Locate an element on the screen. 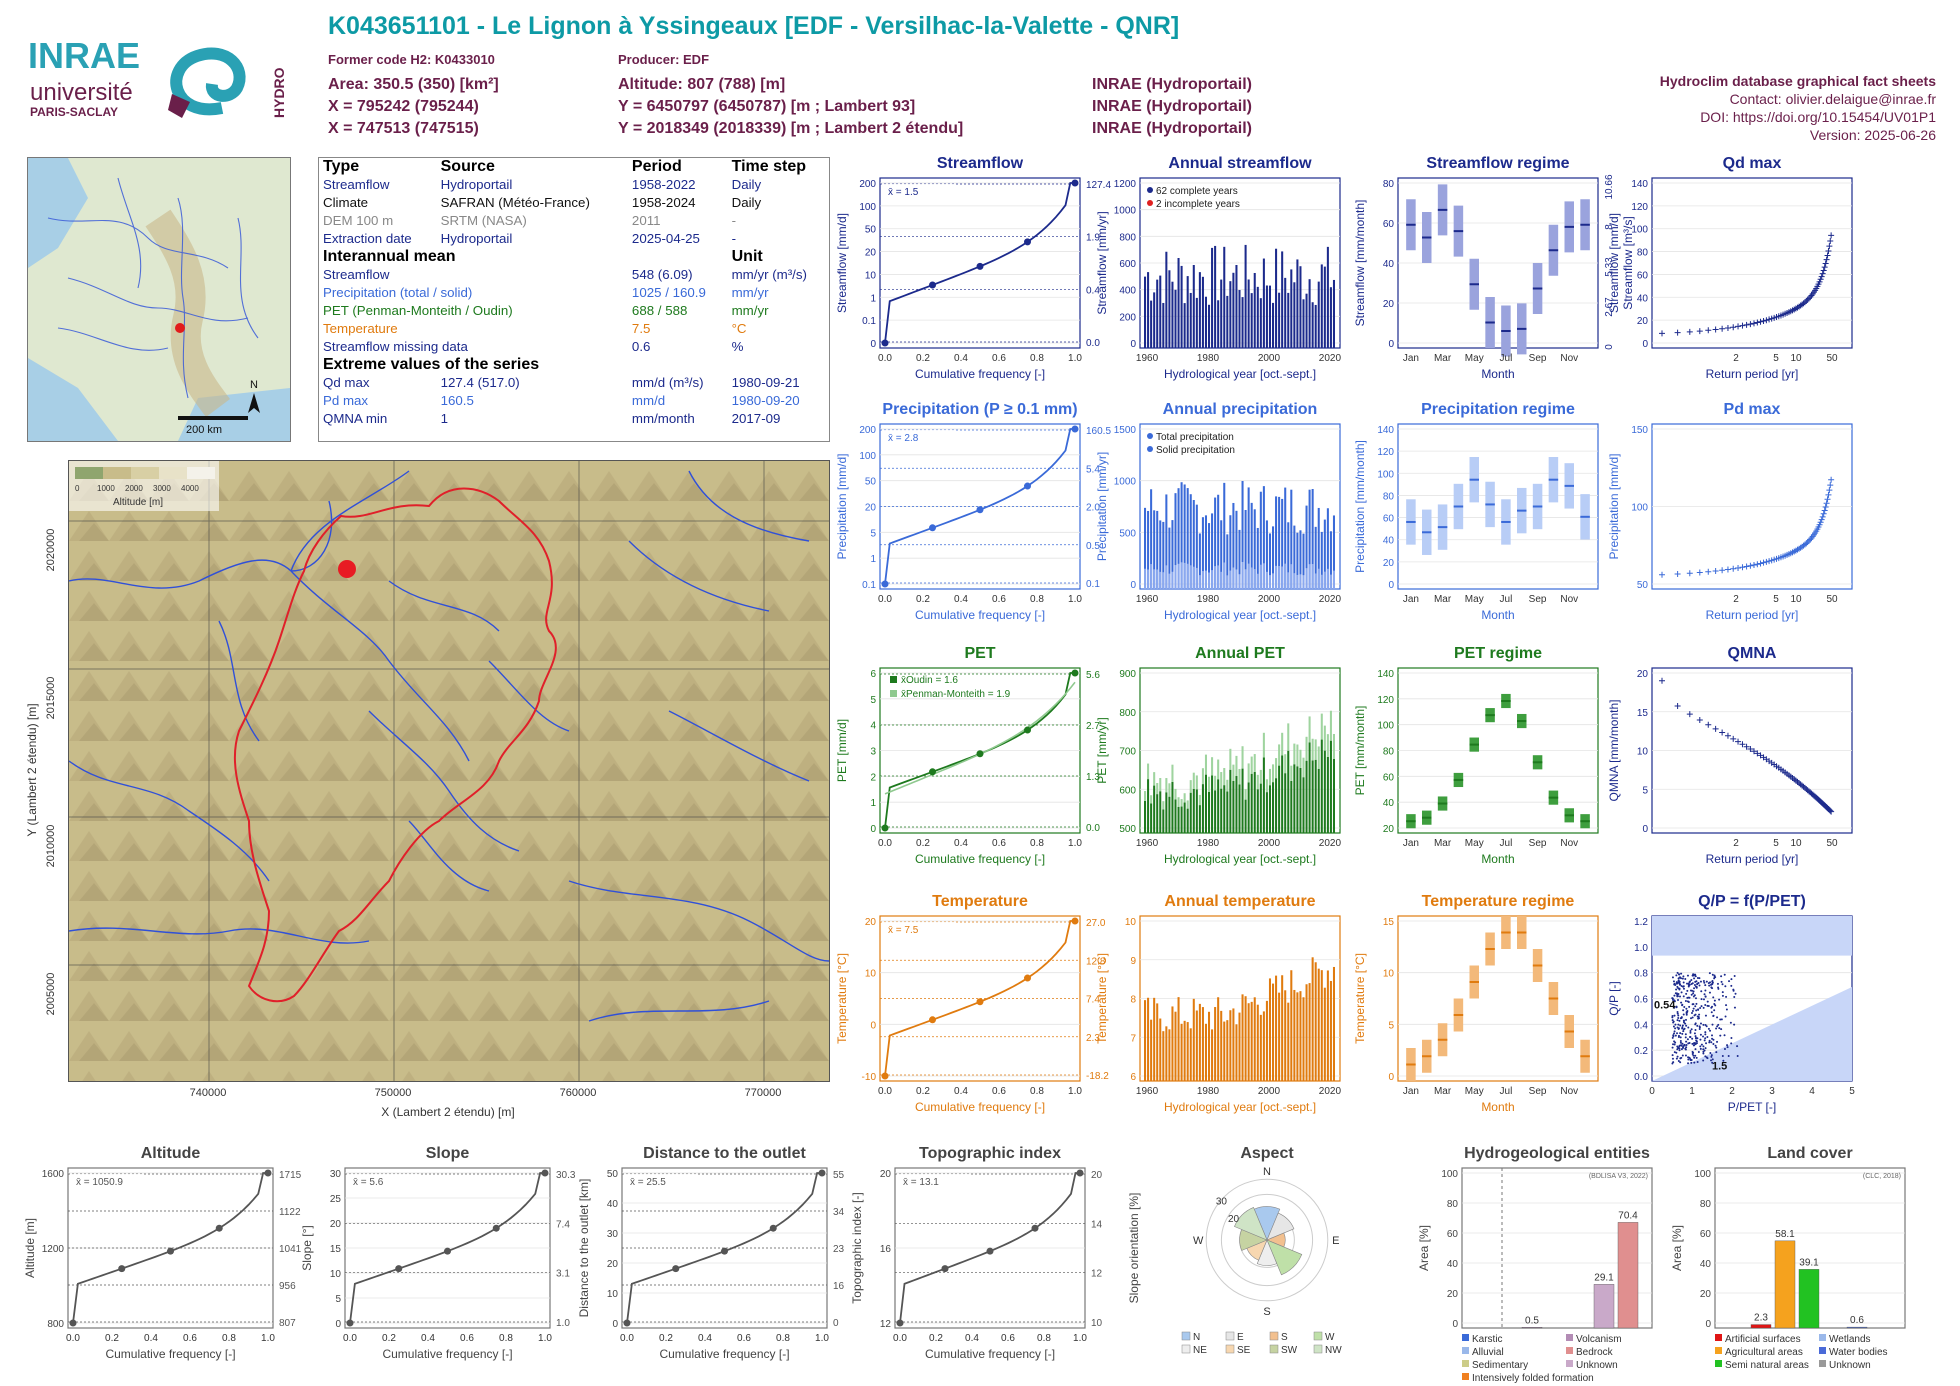 The height and width of the screenshot is (1386, 1960). y-tick-label: 15 is located at coordinates (1389, 922).